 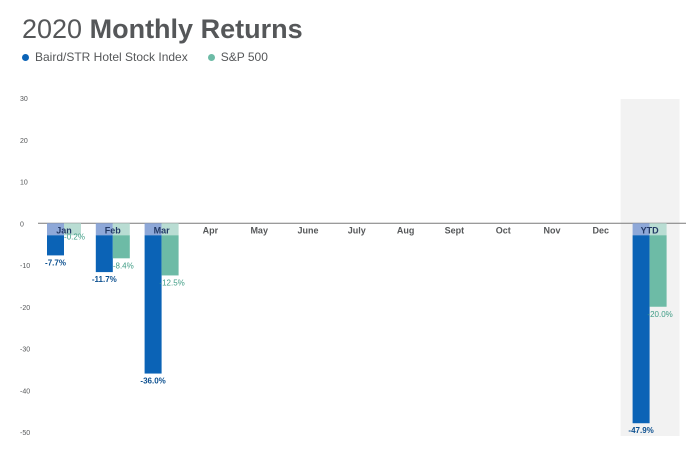 What do you see at coordinates (601, 230) in the screenshot?
I see `category-label: Dec` at bounding box center [601, 230].